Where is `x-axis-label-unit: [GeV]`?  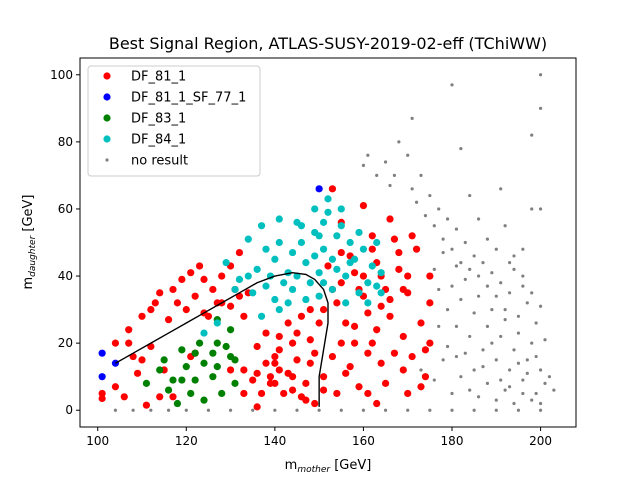
x-axis-label-unit: [GeV] is located at coordinates (350, 465).